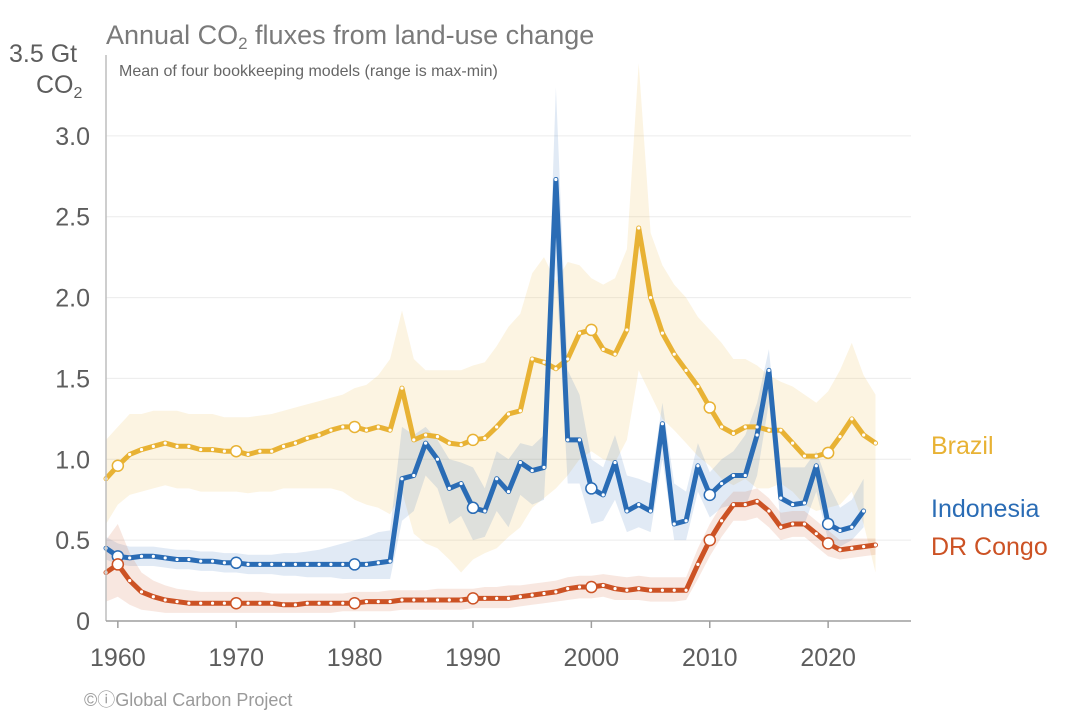  Describe the element at coordinates (962, 446) in the screenshot. I see `legend-label-brazil: Brazil` at that location.